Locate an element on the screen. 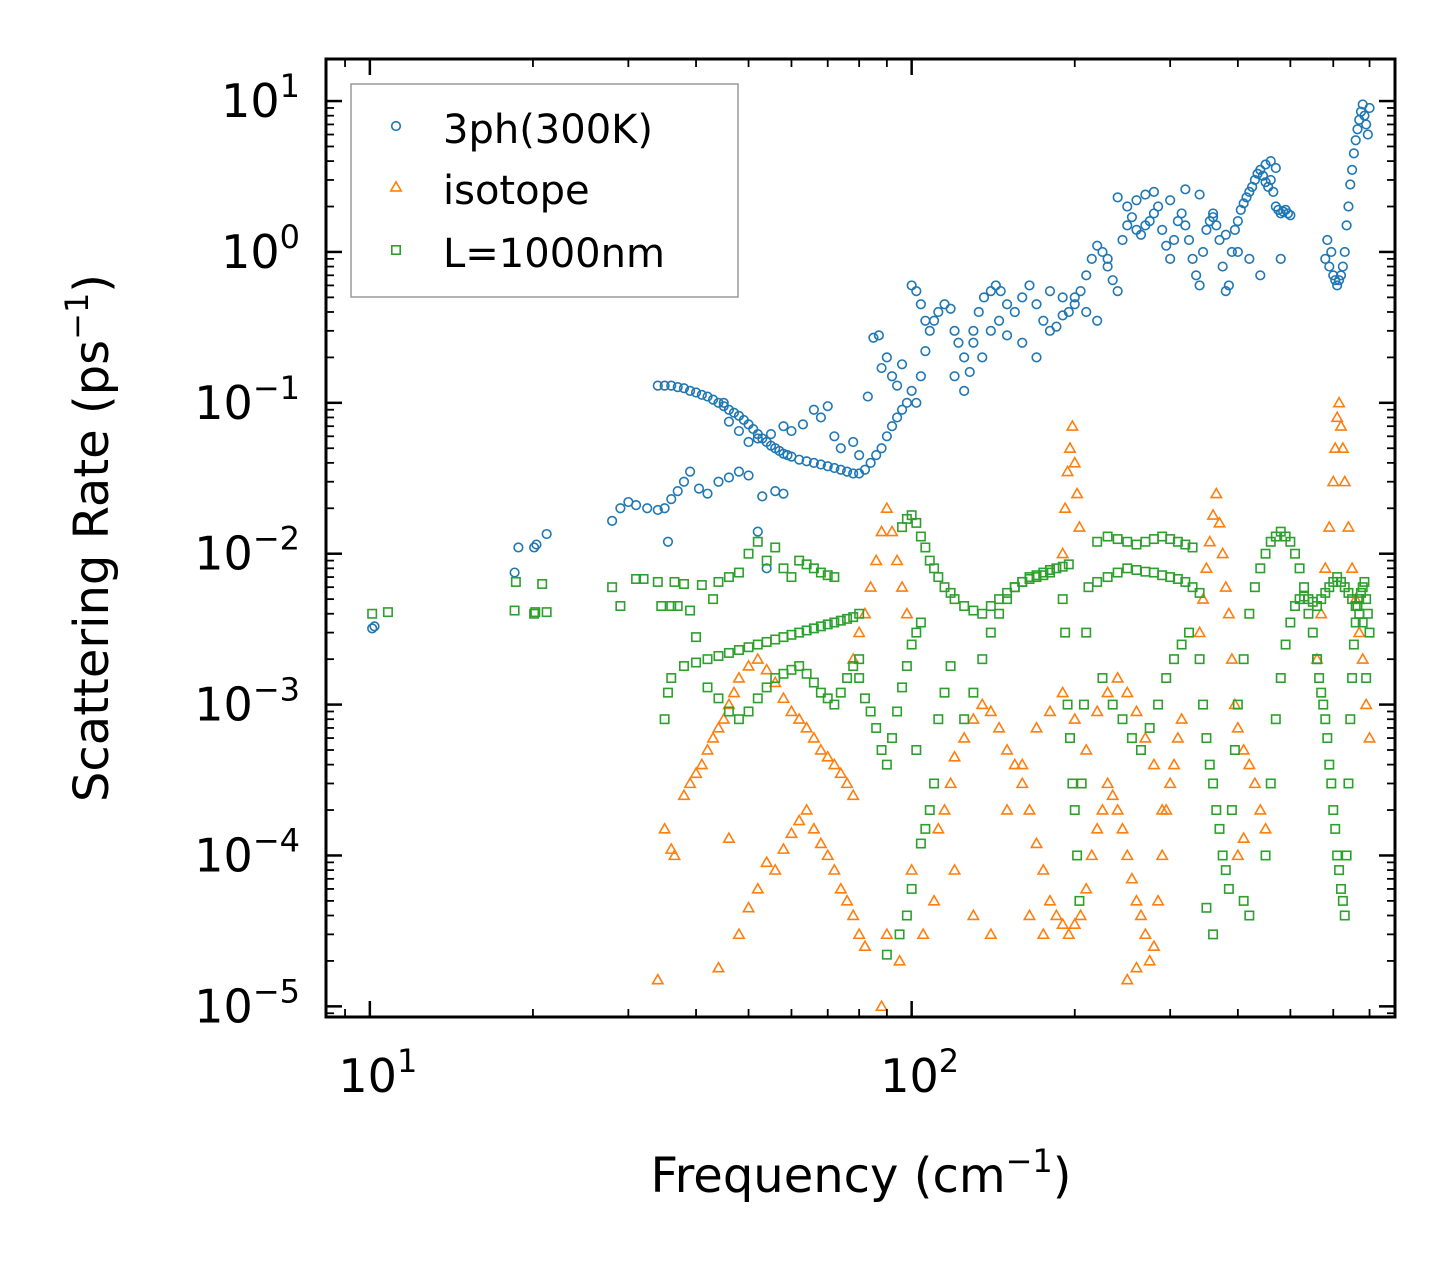 This screenshot has height=1265, width=1455. legend-item: L=1000nm is located at coordinates (527, 254).